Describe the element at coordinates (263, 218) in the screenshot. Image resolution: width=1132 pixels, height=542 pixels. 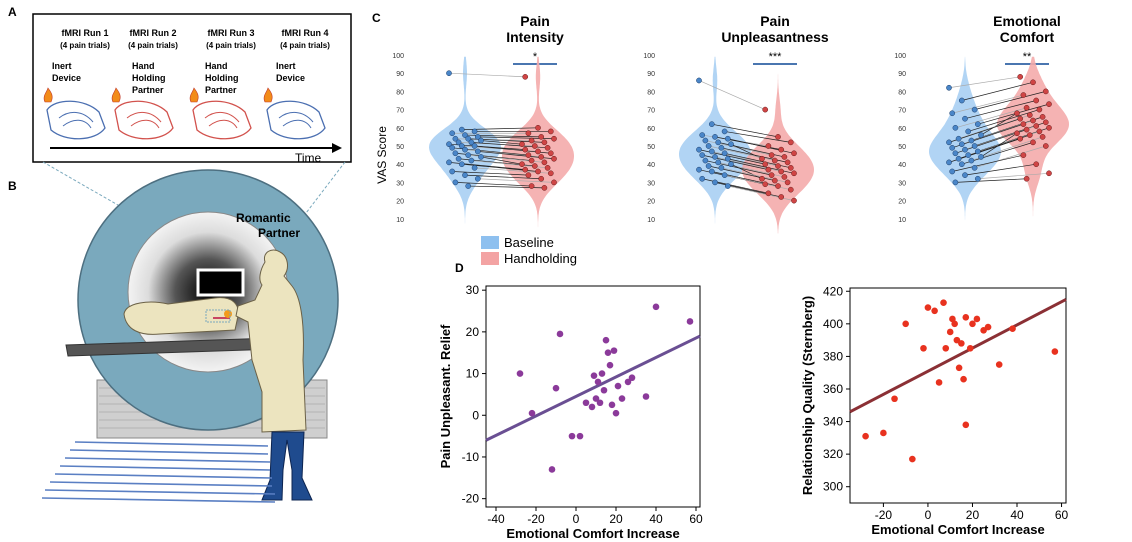
I see `partner-label-line1: Romantic` at that location.